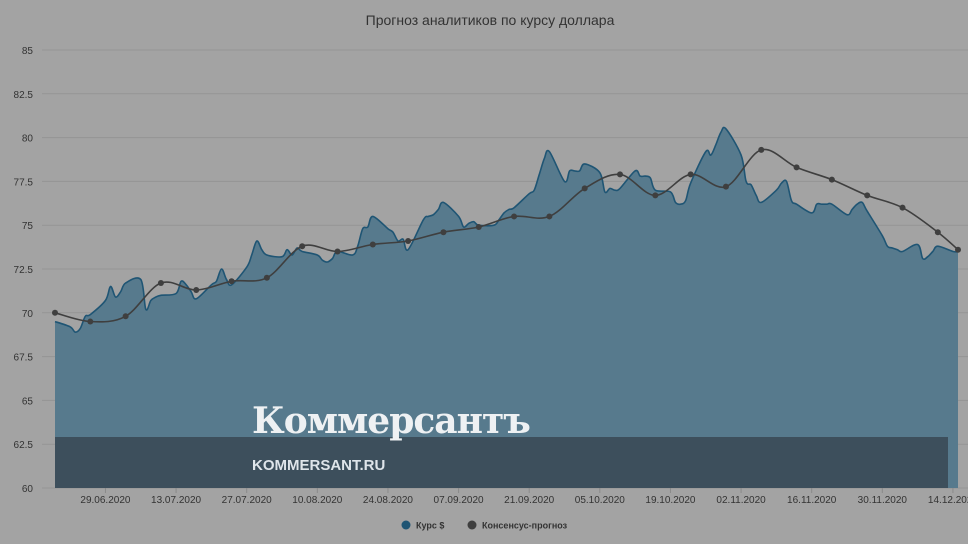  What do you see at coordinates (28, 139) in the screenshot?
I see `y-tick-label: 80` at bounding box center [28, 139].